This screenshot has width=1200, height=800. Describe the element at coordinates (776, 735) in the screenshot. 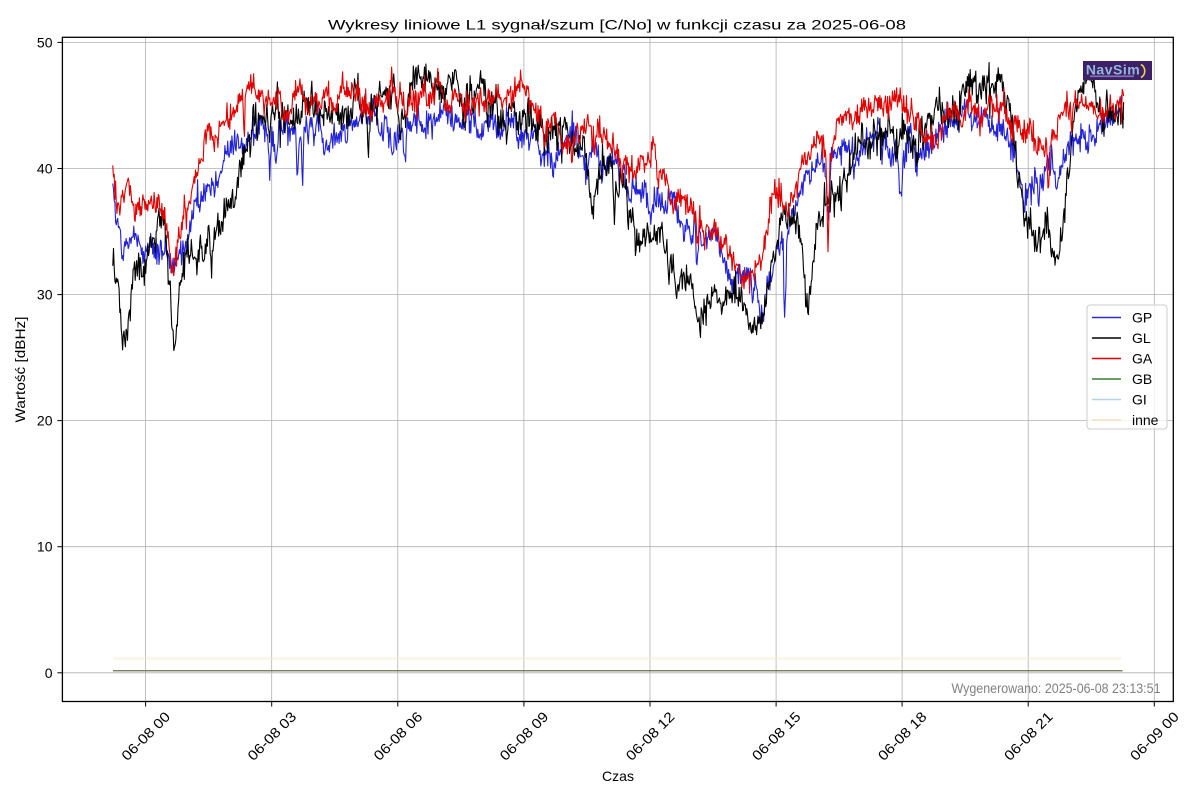

I see `svg-text: 06-08 15` at that location.